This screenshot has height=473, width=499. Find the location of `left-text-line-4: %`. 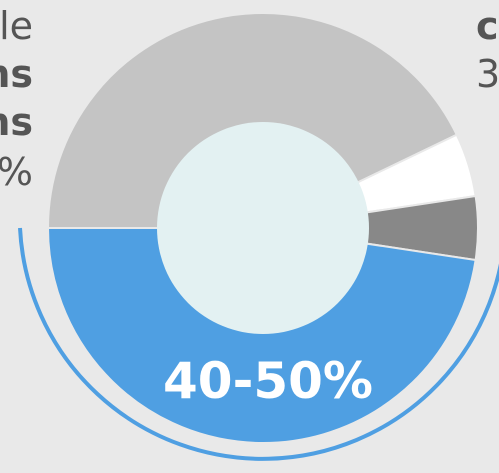

left-text-line-4: % is located at coordinates (16, 172).